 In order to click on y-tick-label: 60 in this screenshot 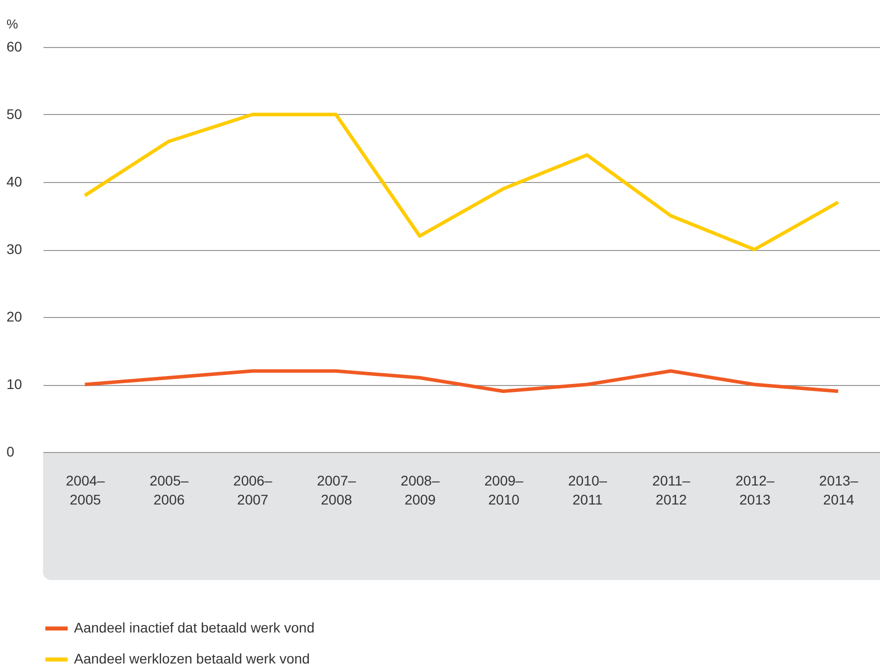, I will do `click(14, 46)`.